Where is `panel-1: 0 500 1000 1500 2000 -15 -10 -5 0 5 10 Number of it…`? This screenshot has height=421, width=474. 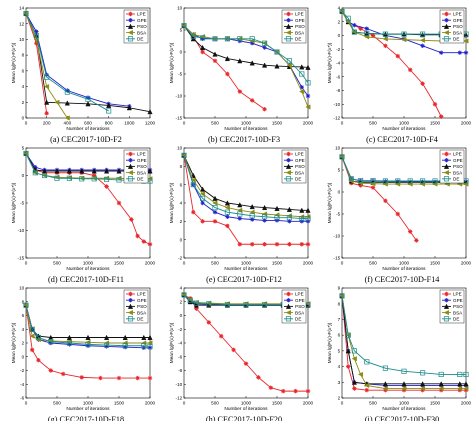 panel-1: 0 500 1000 1500 2000 -15 -10 -5 0 5 10 Number of it… is located at coordinates (241, 75).